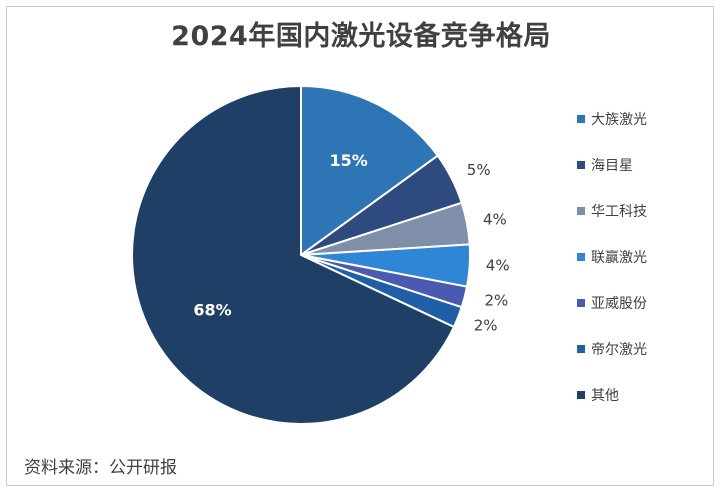  I want to click on legend-item: 华工科技, so click(612, 211).